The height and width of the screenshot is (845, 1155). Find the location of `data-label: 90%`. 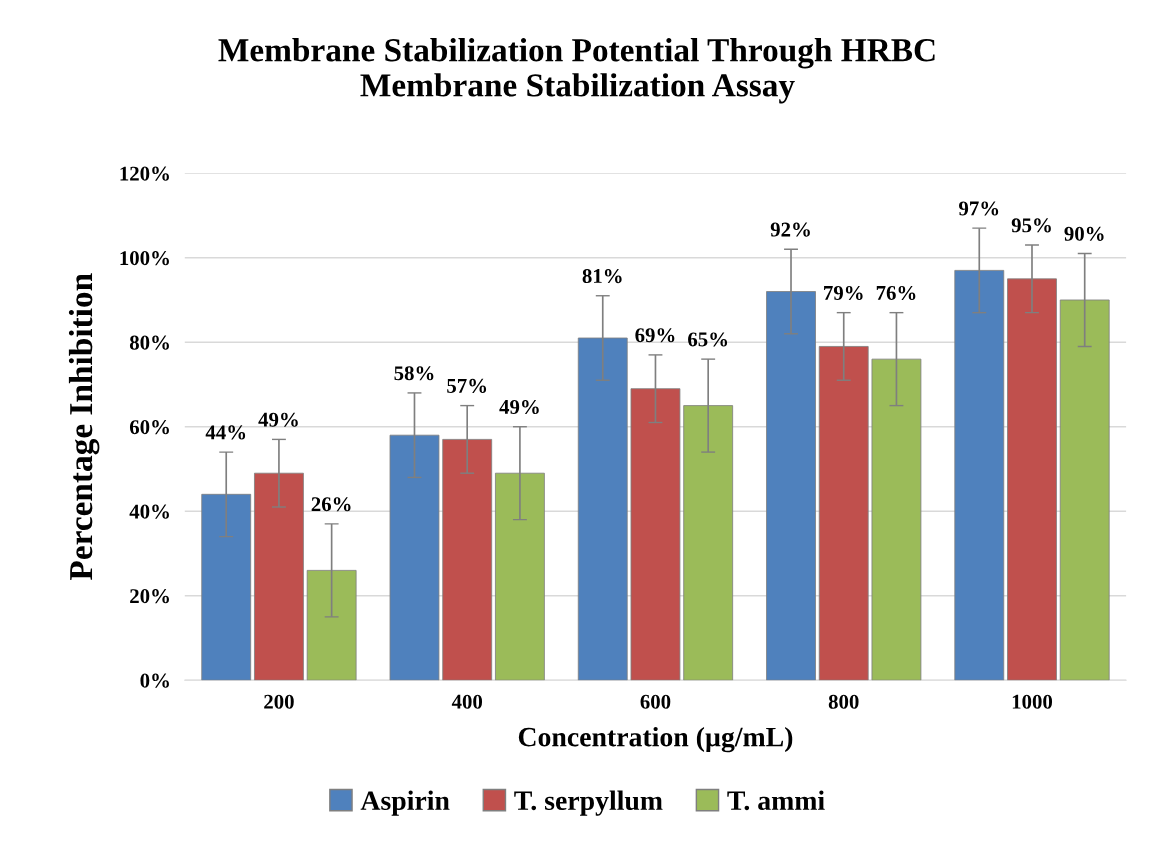

data-label: 90% is located at coordinates (1084, 233).